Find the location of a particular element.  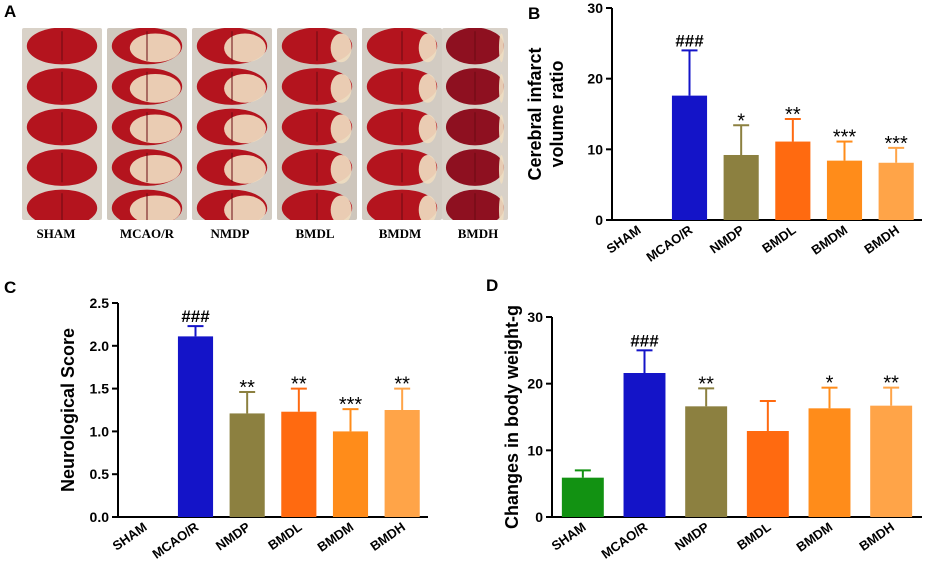

brain-photo-bmdl is located at coordinates (317, 124).